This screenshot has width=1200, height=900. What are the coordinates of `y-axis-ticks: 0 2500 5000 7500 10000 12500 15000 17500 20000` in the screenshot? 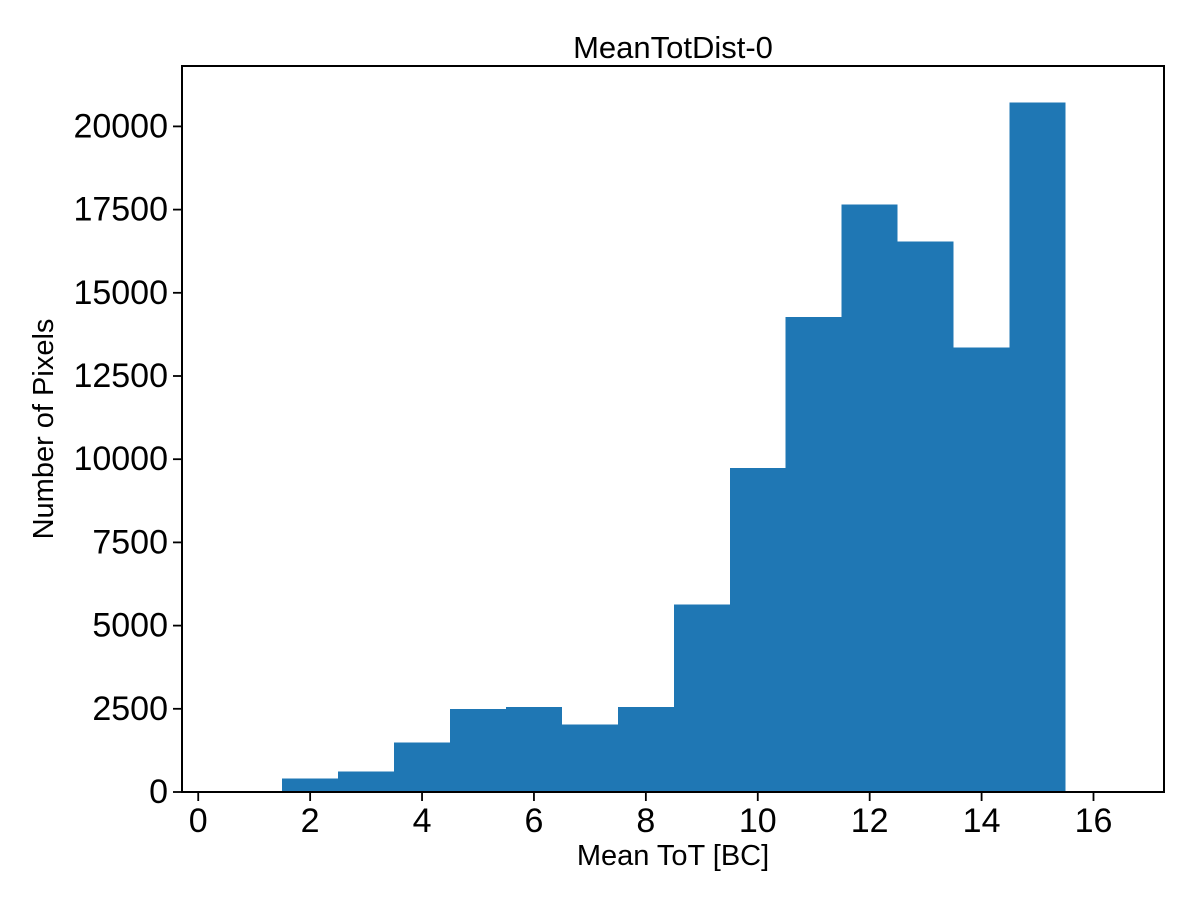 It's located at (127, 459).